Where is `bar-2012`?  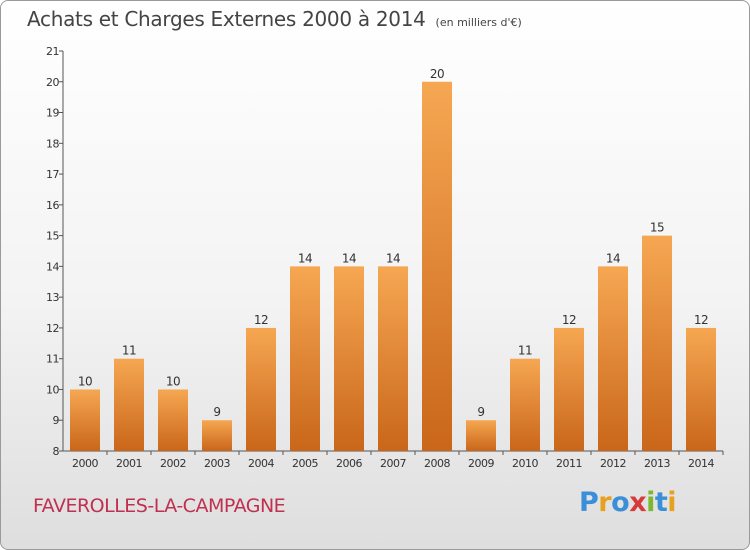
bar-2012 is located at coordinates (613, 358).